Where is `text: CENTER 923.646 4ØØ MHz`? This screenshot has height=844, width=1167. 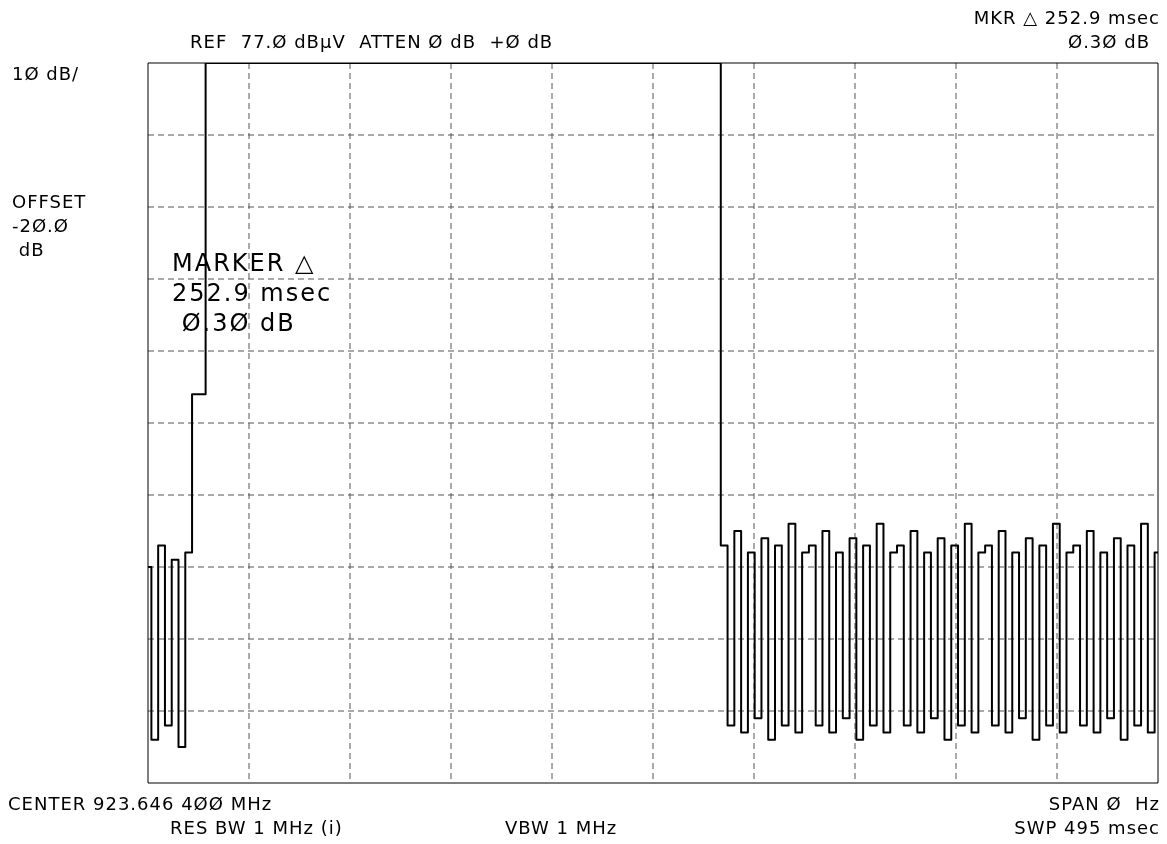 text: CENTER 923.646 4ØØ MHz is located at coordinates (140, 804).